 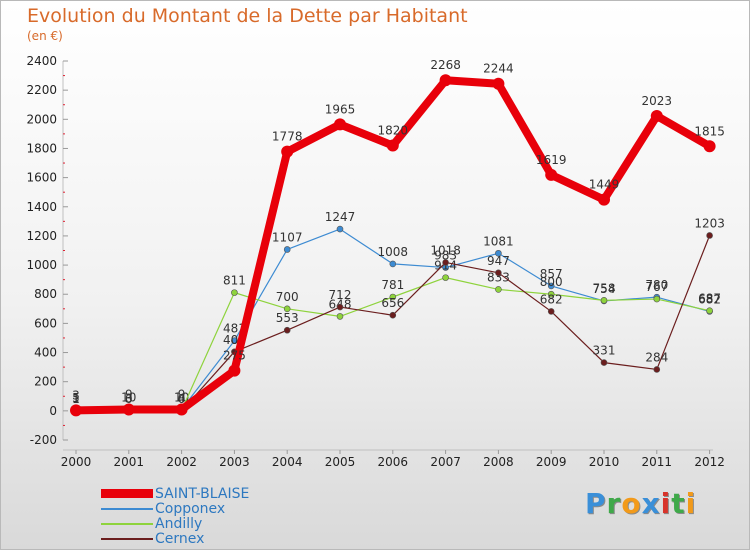 I want to click on data-label: 1965, so click(x=340, y=109).